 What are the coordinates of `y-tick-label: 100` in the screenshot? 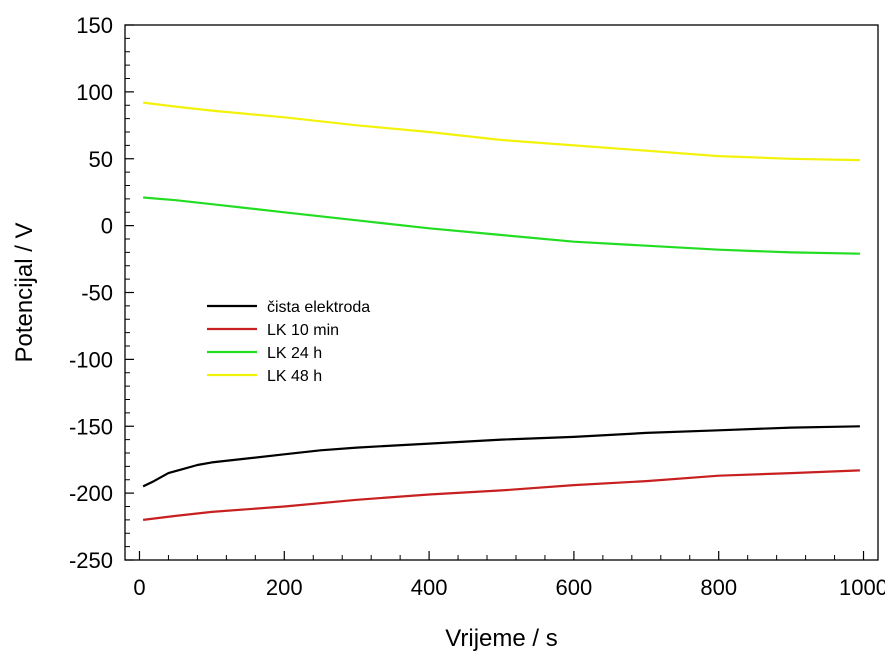 It's located at (94, 92).